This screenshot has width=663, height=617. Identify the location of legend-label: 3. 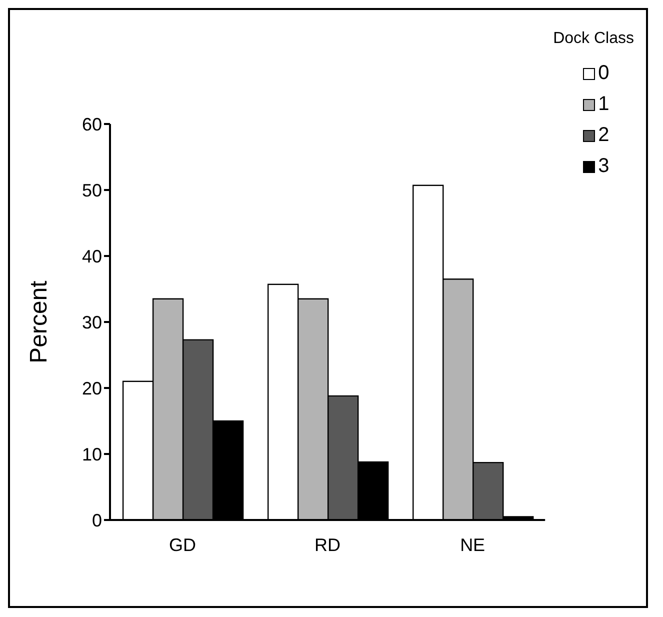
(604, 166).